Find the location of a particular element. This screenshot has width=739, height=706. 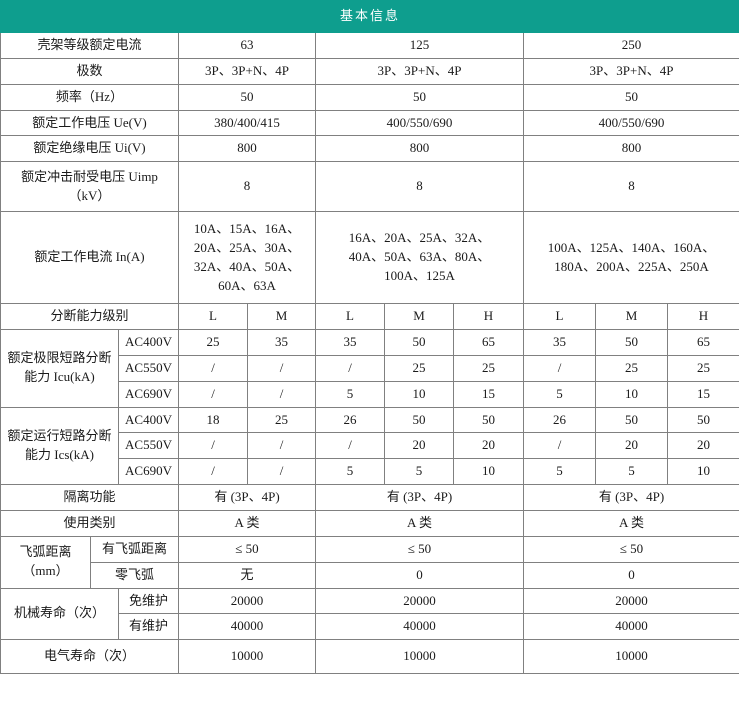

row-icu-ac550v: AC550V / / / 25 25 / 25 25 is located at coordinates (370, 368).